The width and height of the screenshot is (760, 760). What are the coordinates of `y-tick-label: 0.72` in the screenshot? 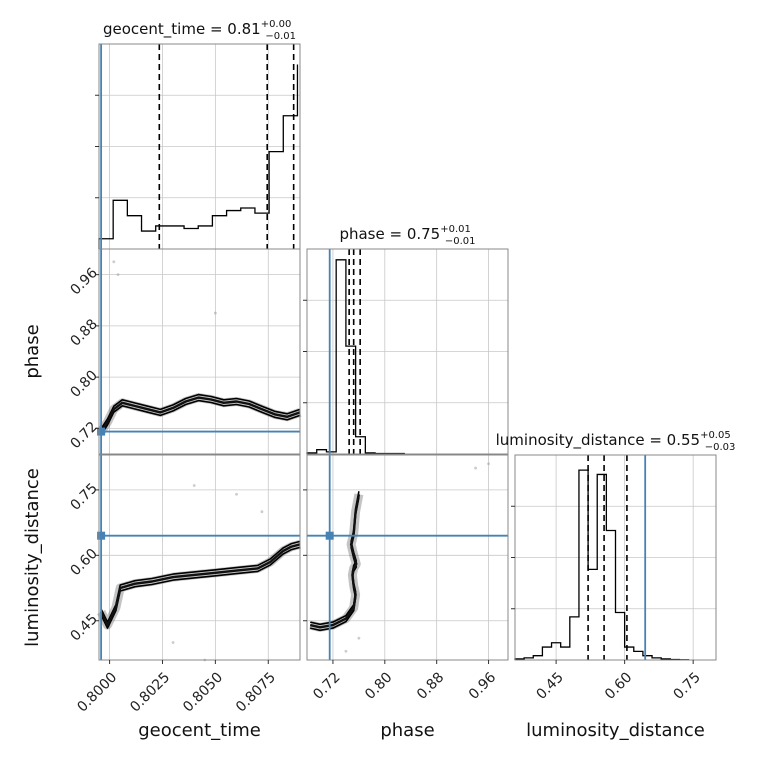 It's located at (84, 435).